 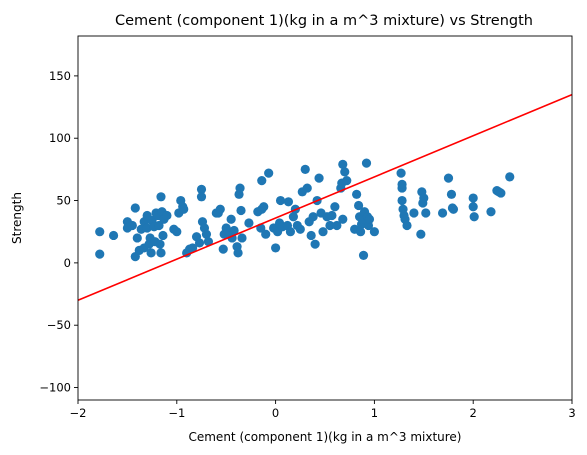 What do you see at coordinates (67, 263) in the screenshot?
I see `y-tick-label: 0` at bounding box center [67, 263].